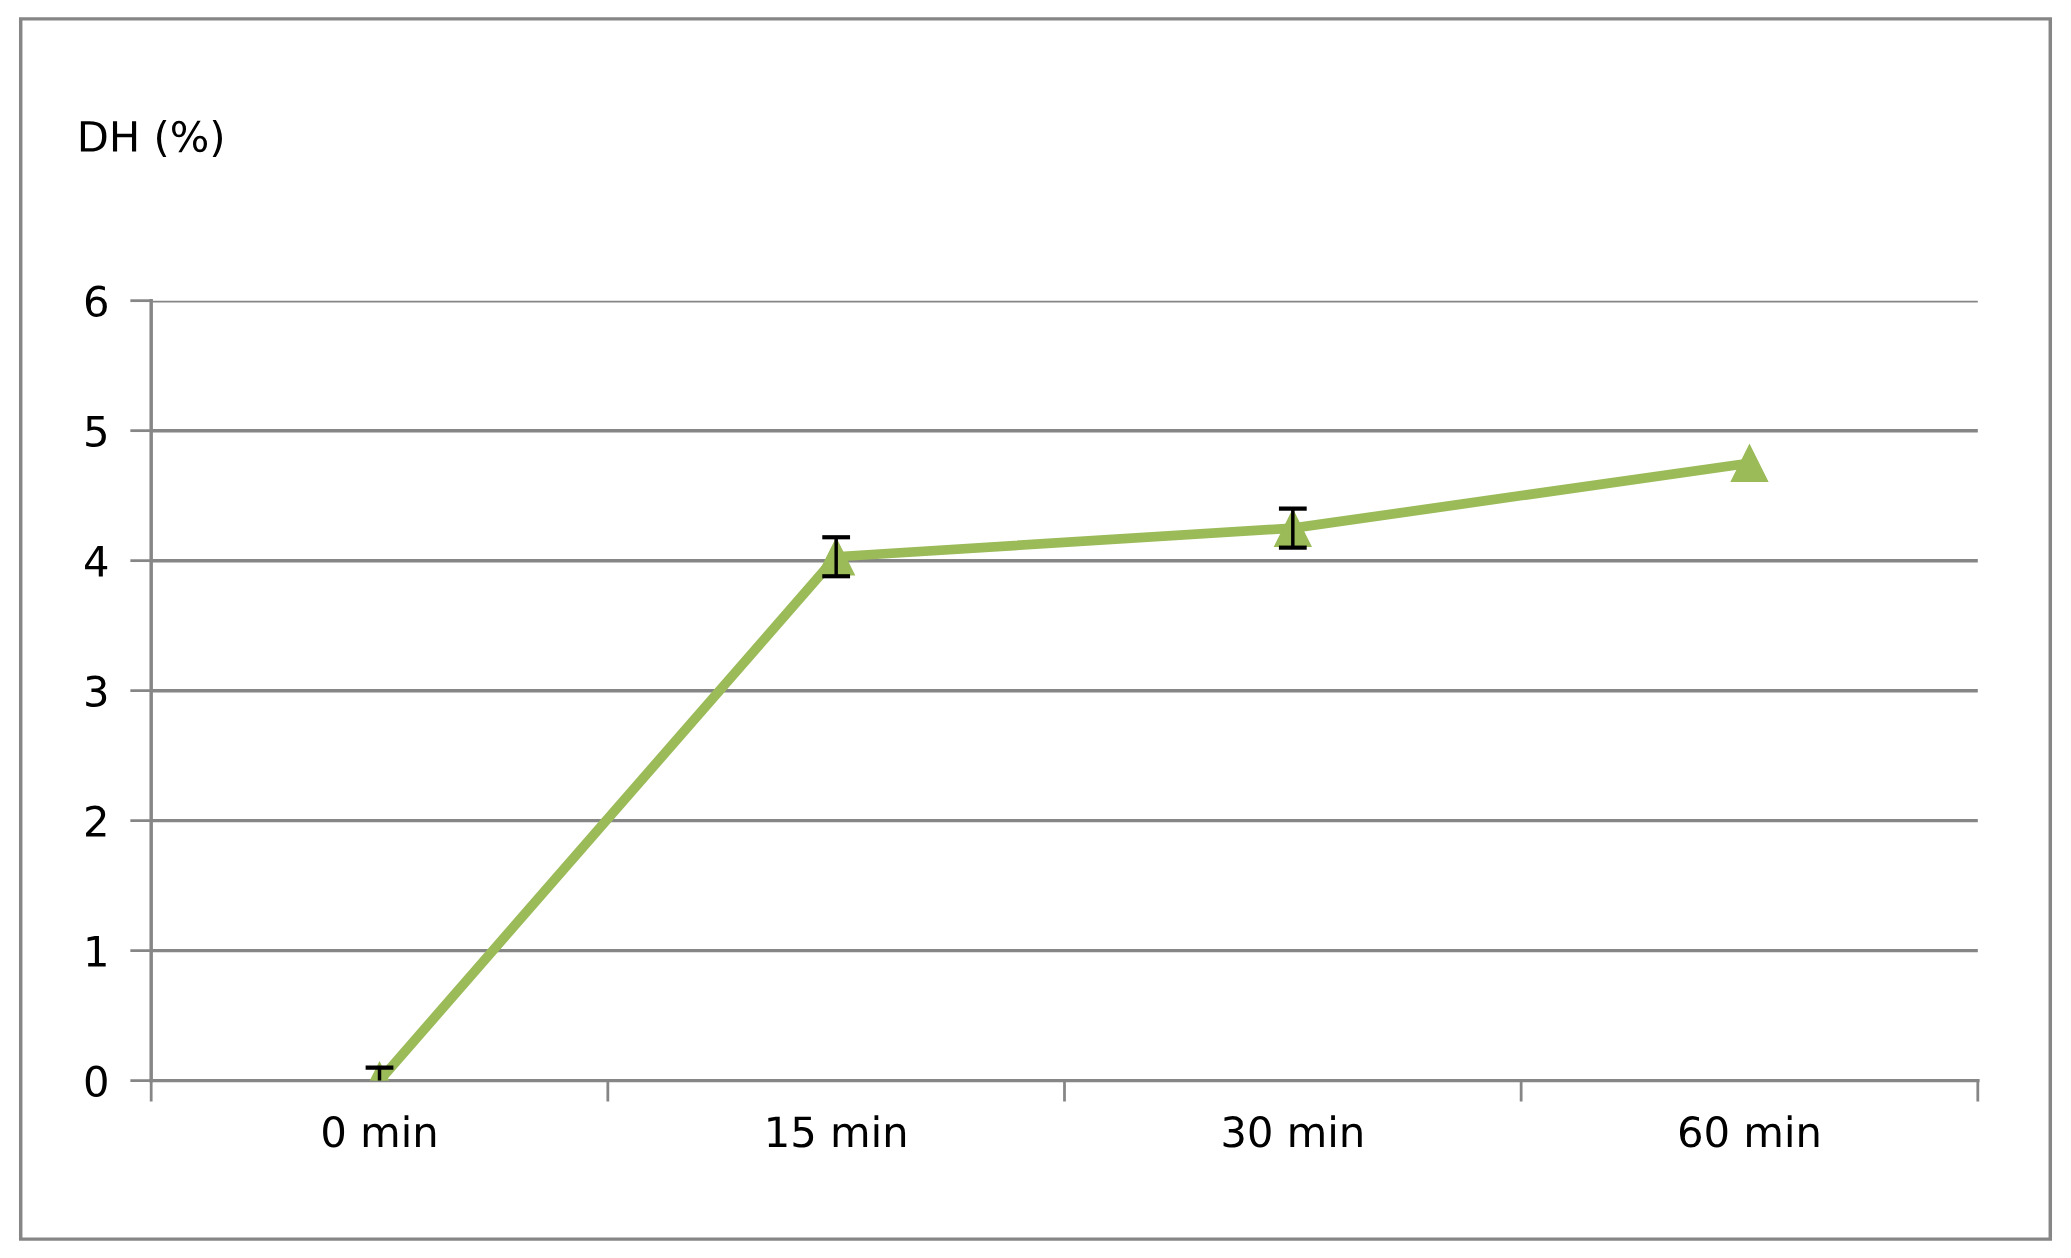 This screenshot has height=1258, width=2071. What do you see at coordinates (837, 1131) in the screenshot?
I see `x-tick-label: 15 min` at bounding box center [837, 1131].